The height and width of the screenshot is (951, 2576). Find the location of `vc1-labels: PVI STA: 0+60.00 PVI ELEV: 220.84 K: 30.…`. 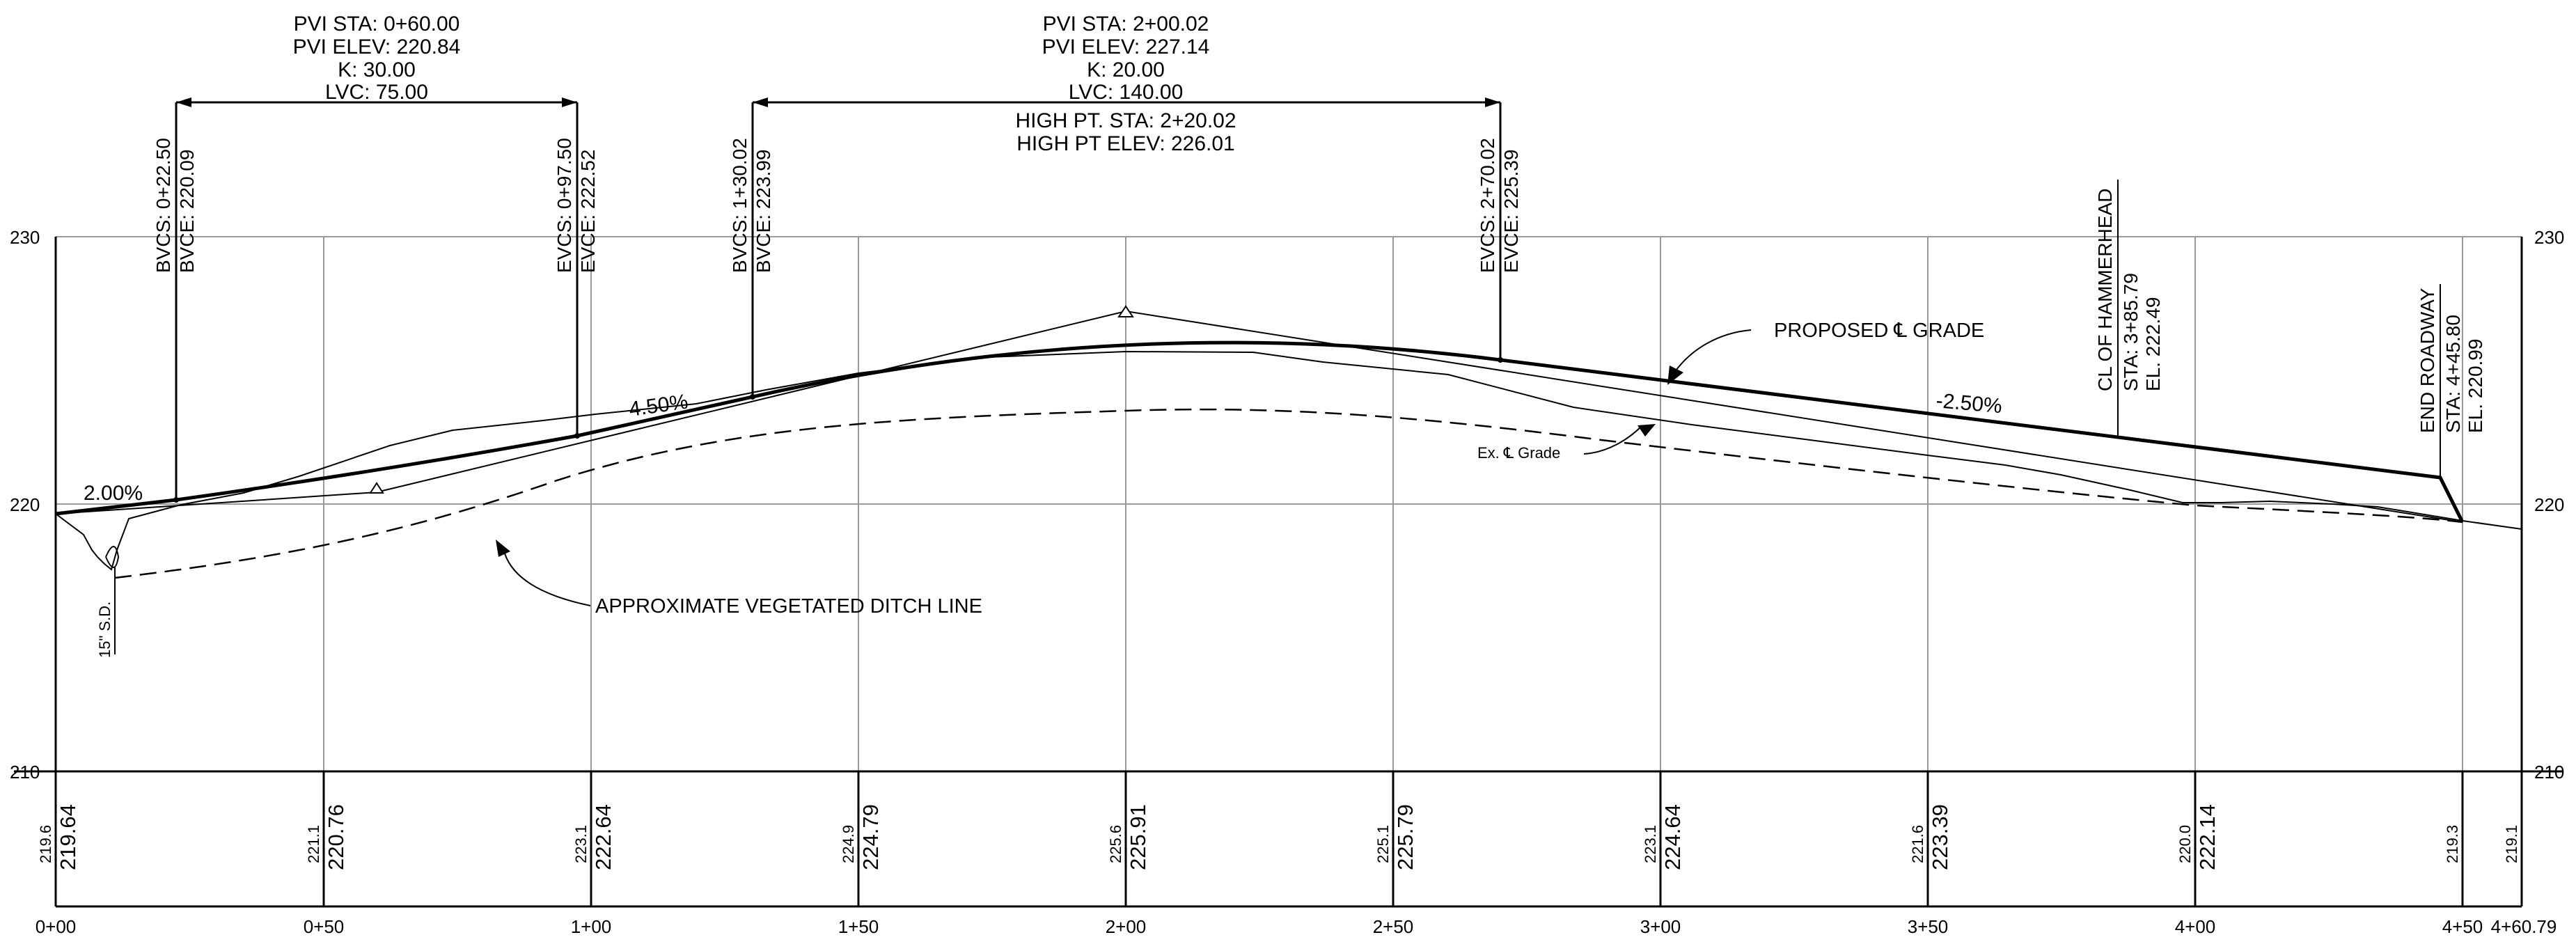

vc1-labels: PVI STA: 0+60.00 PVI ELEV: 220.84 K: 30.… is located at coordinates (377, 58).